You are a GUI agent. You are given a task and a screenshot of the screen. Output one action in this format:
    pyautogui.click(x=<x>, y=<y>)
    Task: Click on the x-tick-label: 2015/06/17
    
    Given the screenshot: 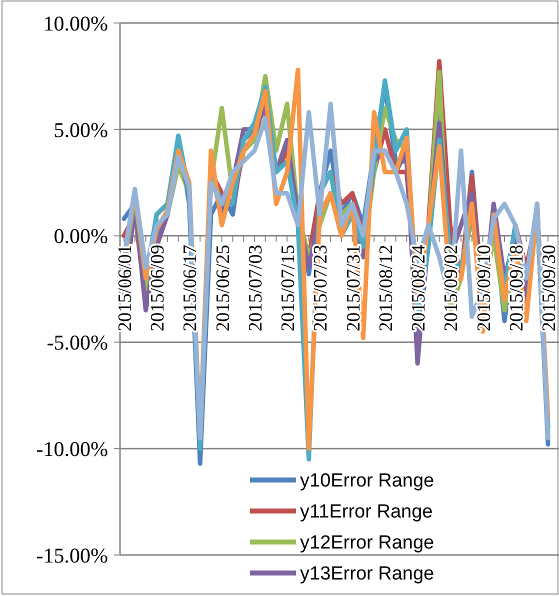 What is the action you would take?
    pyautogui.click(x=191, y=288)
    